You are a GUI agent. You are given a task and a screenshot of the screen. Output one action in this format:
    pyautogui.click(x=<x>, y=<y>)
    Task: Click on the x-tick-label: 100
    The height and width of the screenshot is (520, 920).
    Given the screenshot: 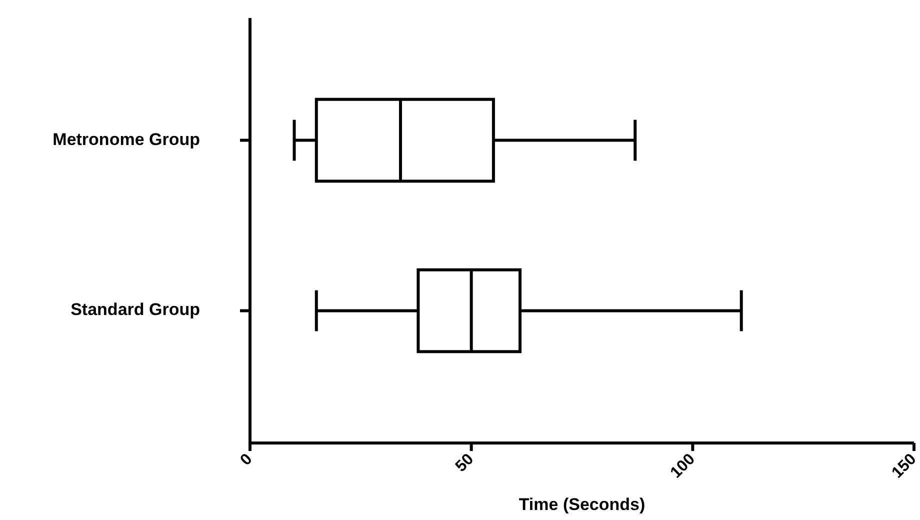 What is the action you would take?
    pyautogui.click(x=683, y=466)
    